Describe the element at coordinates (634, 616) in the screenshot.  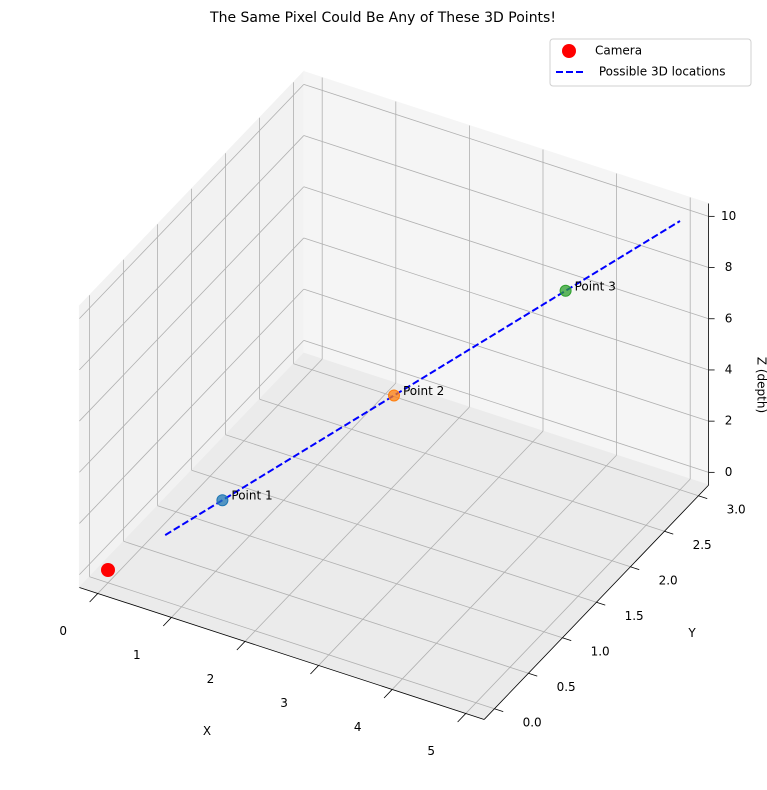
I see `y-tick-label: 1.5` at that location.